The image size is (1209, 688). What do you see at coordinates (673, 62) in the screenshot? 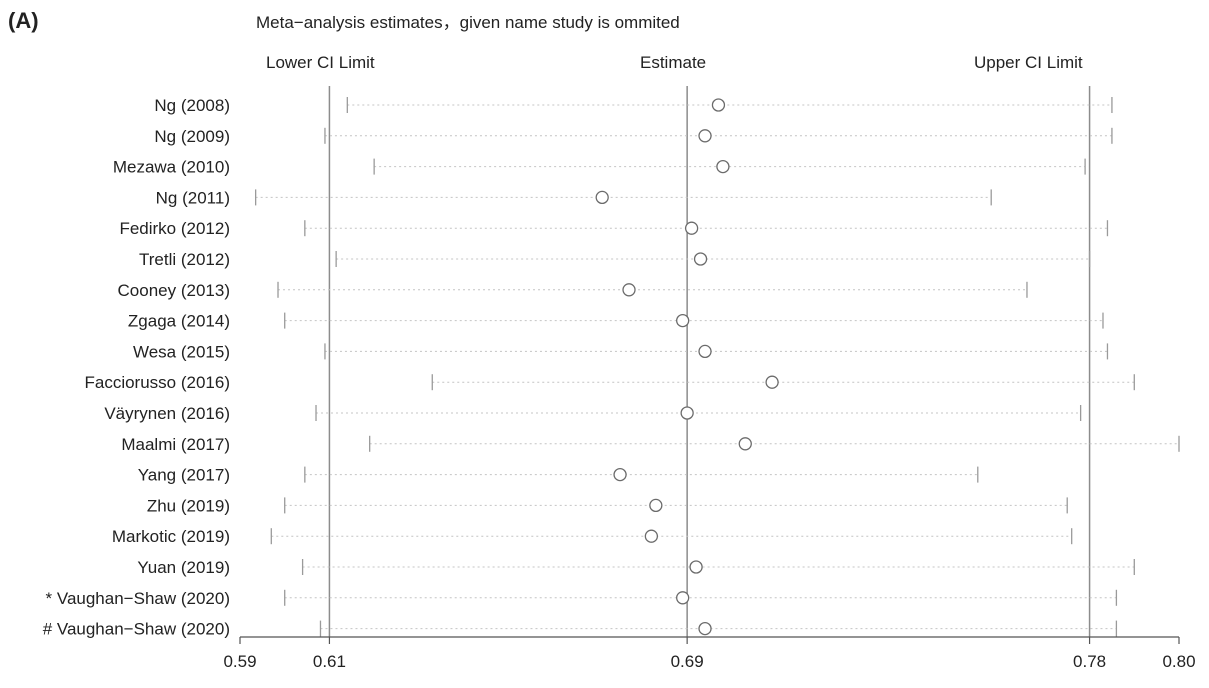
I see `estimate-header: Estimate` at bounding box center [673, 62].